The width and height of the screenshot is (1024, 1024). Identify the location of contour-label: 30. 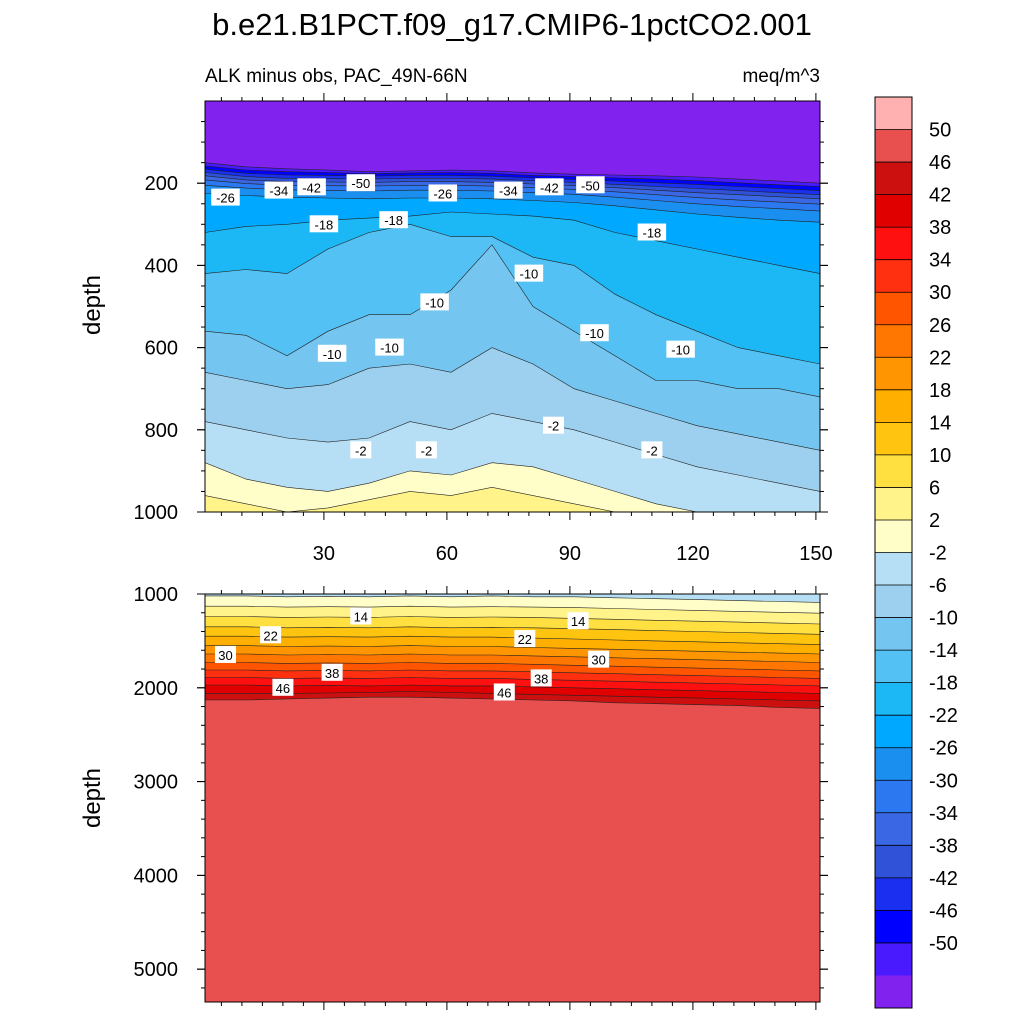
(599, 659).